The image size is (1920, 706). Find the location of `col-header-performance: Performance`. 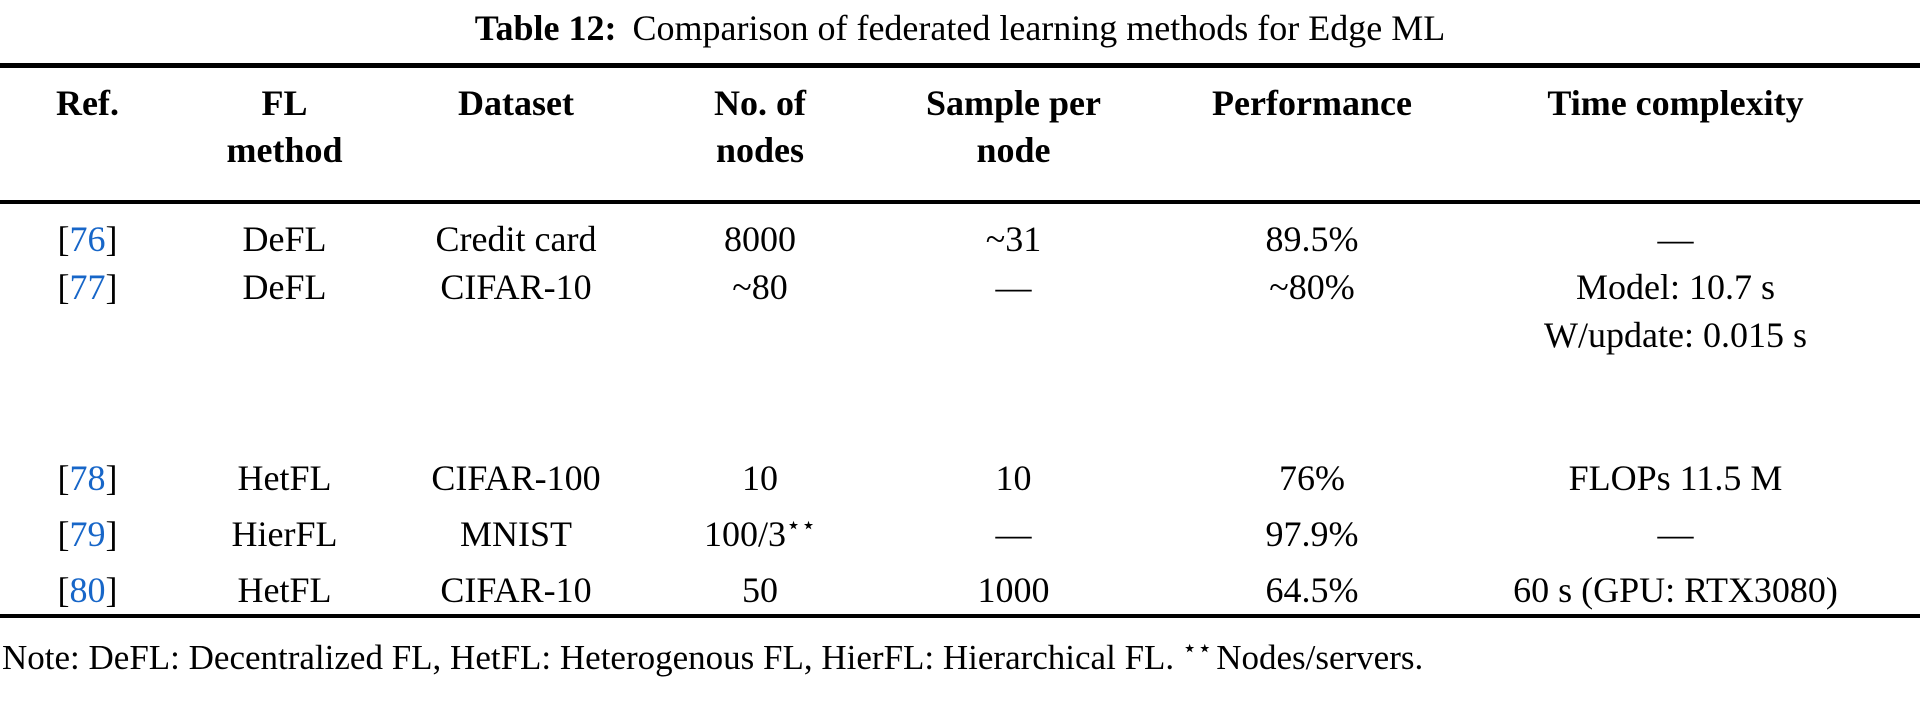

col-header-performance: Performance is located at coordinates (1312, 134).